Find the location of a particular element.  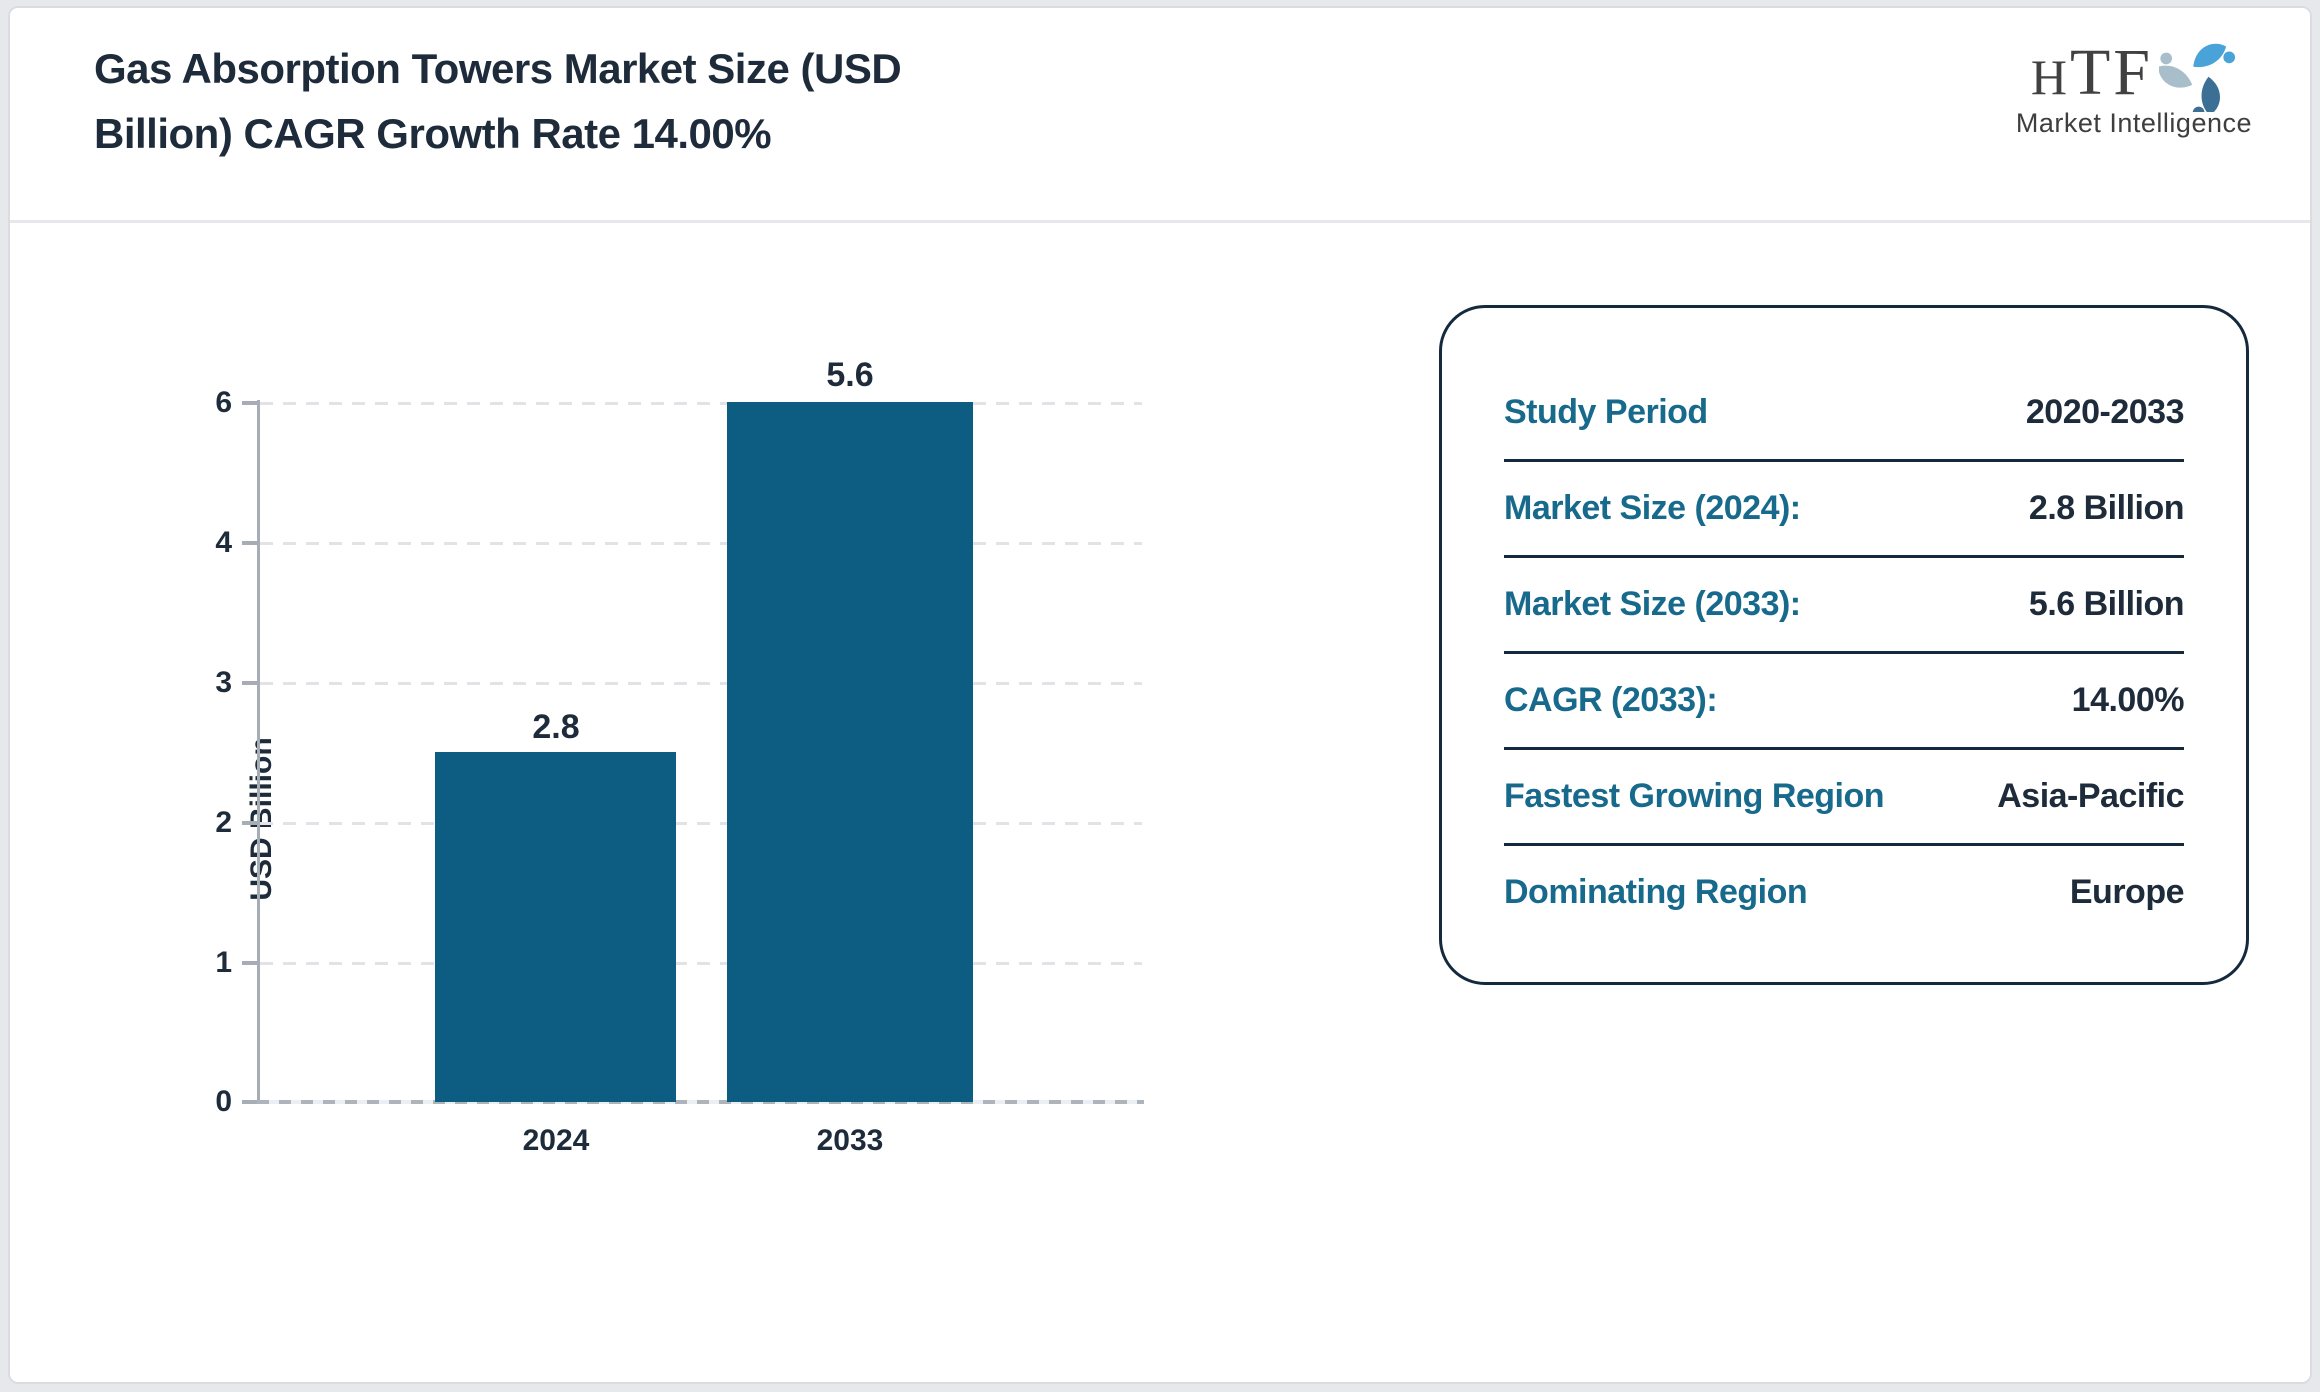

summary-value: 2.8 Billion is located at coordinates (2106, 508).